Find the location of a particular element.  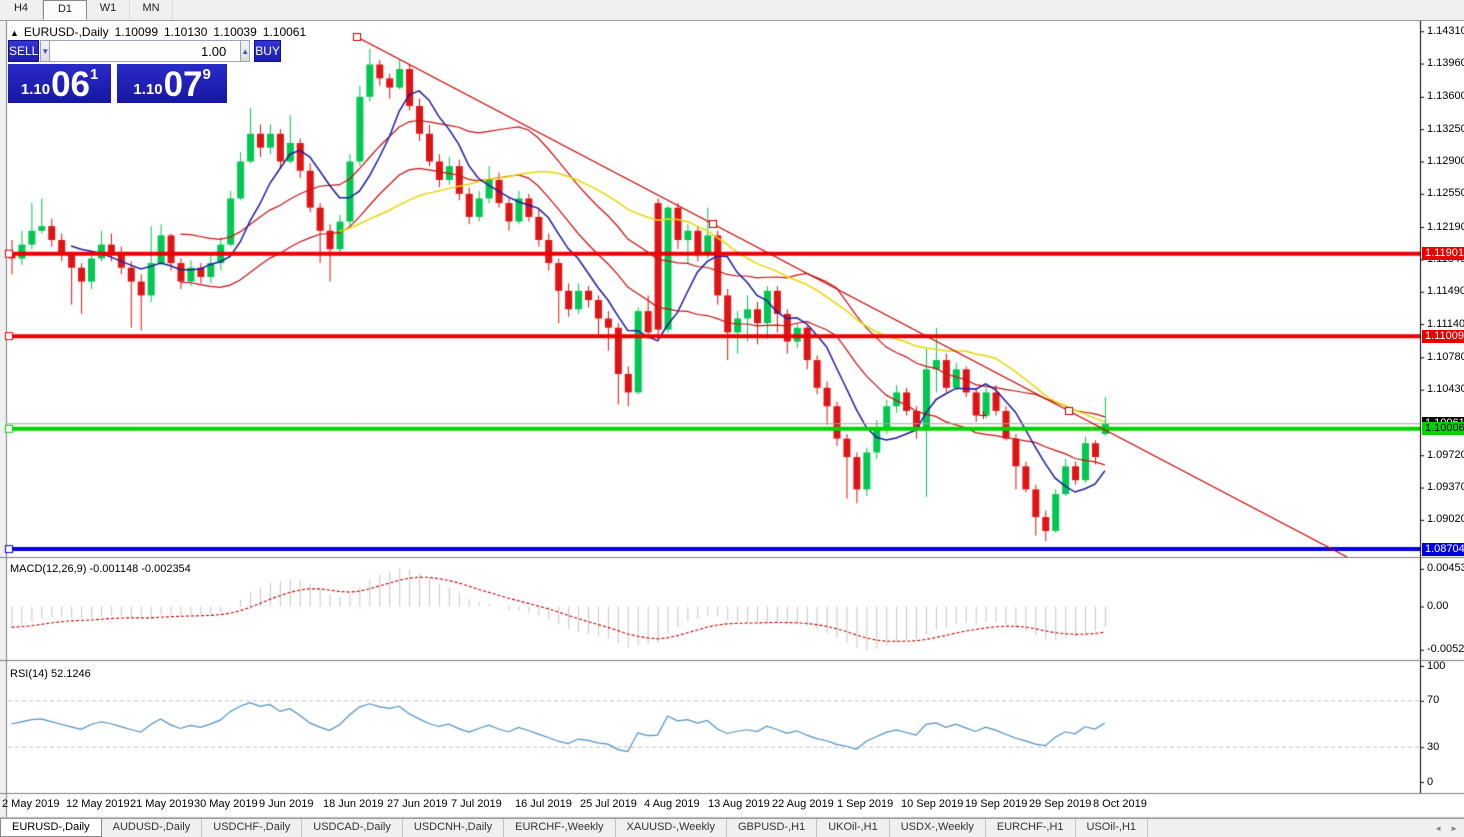

date-tick-label: 25 Jul 2019 is located at coordinates (608, 804).